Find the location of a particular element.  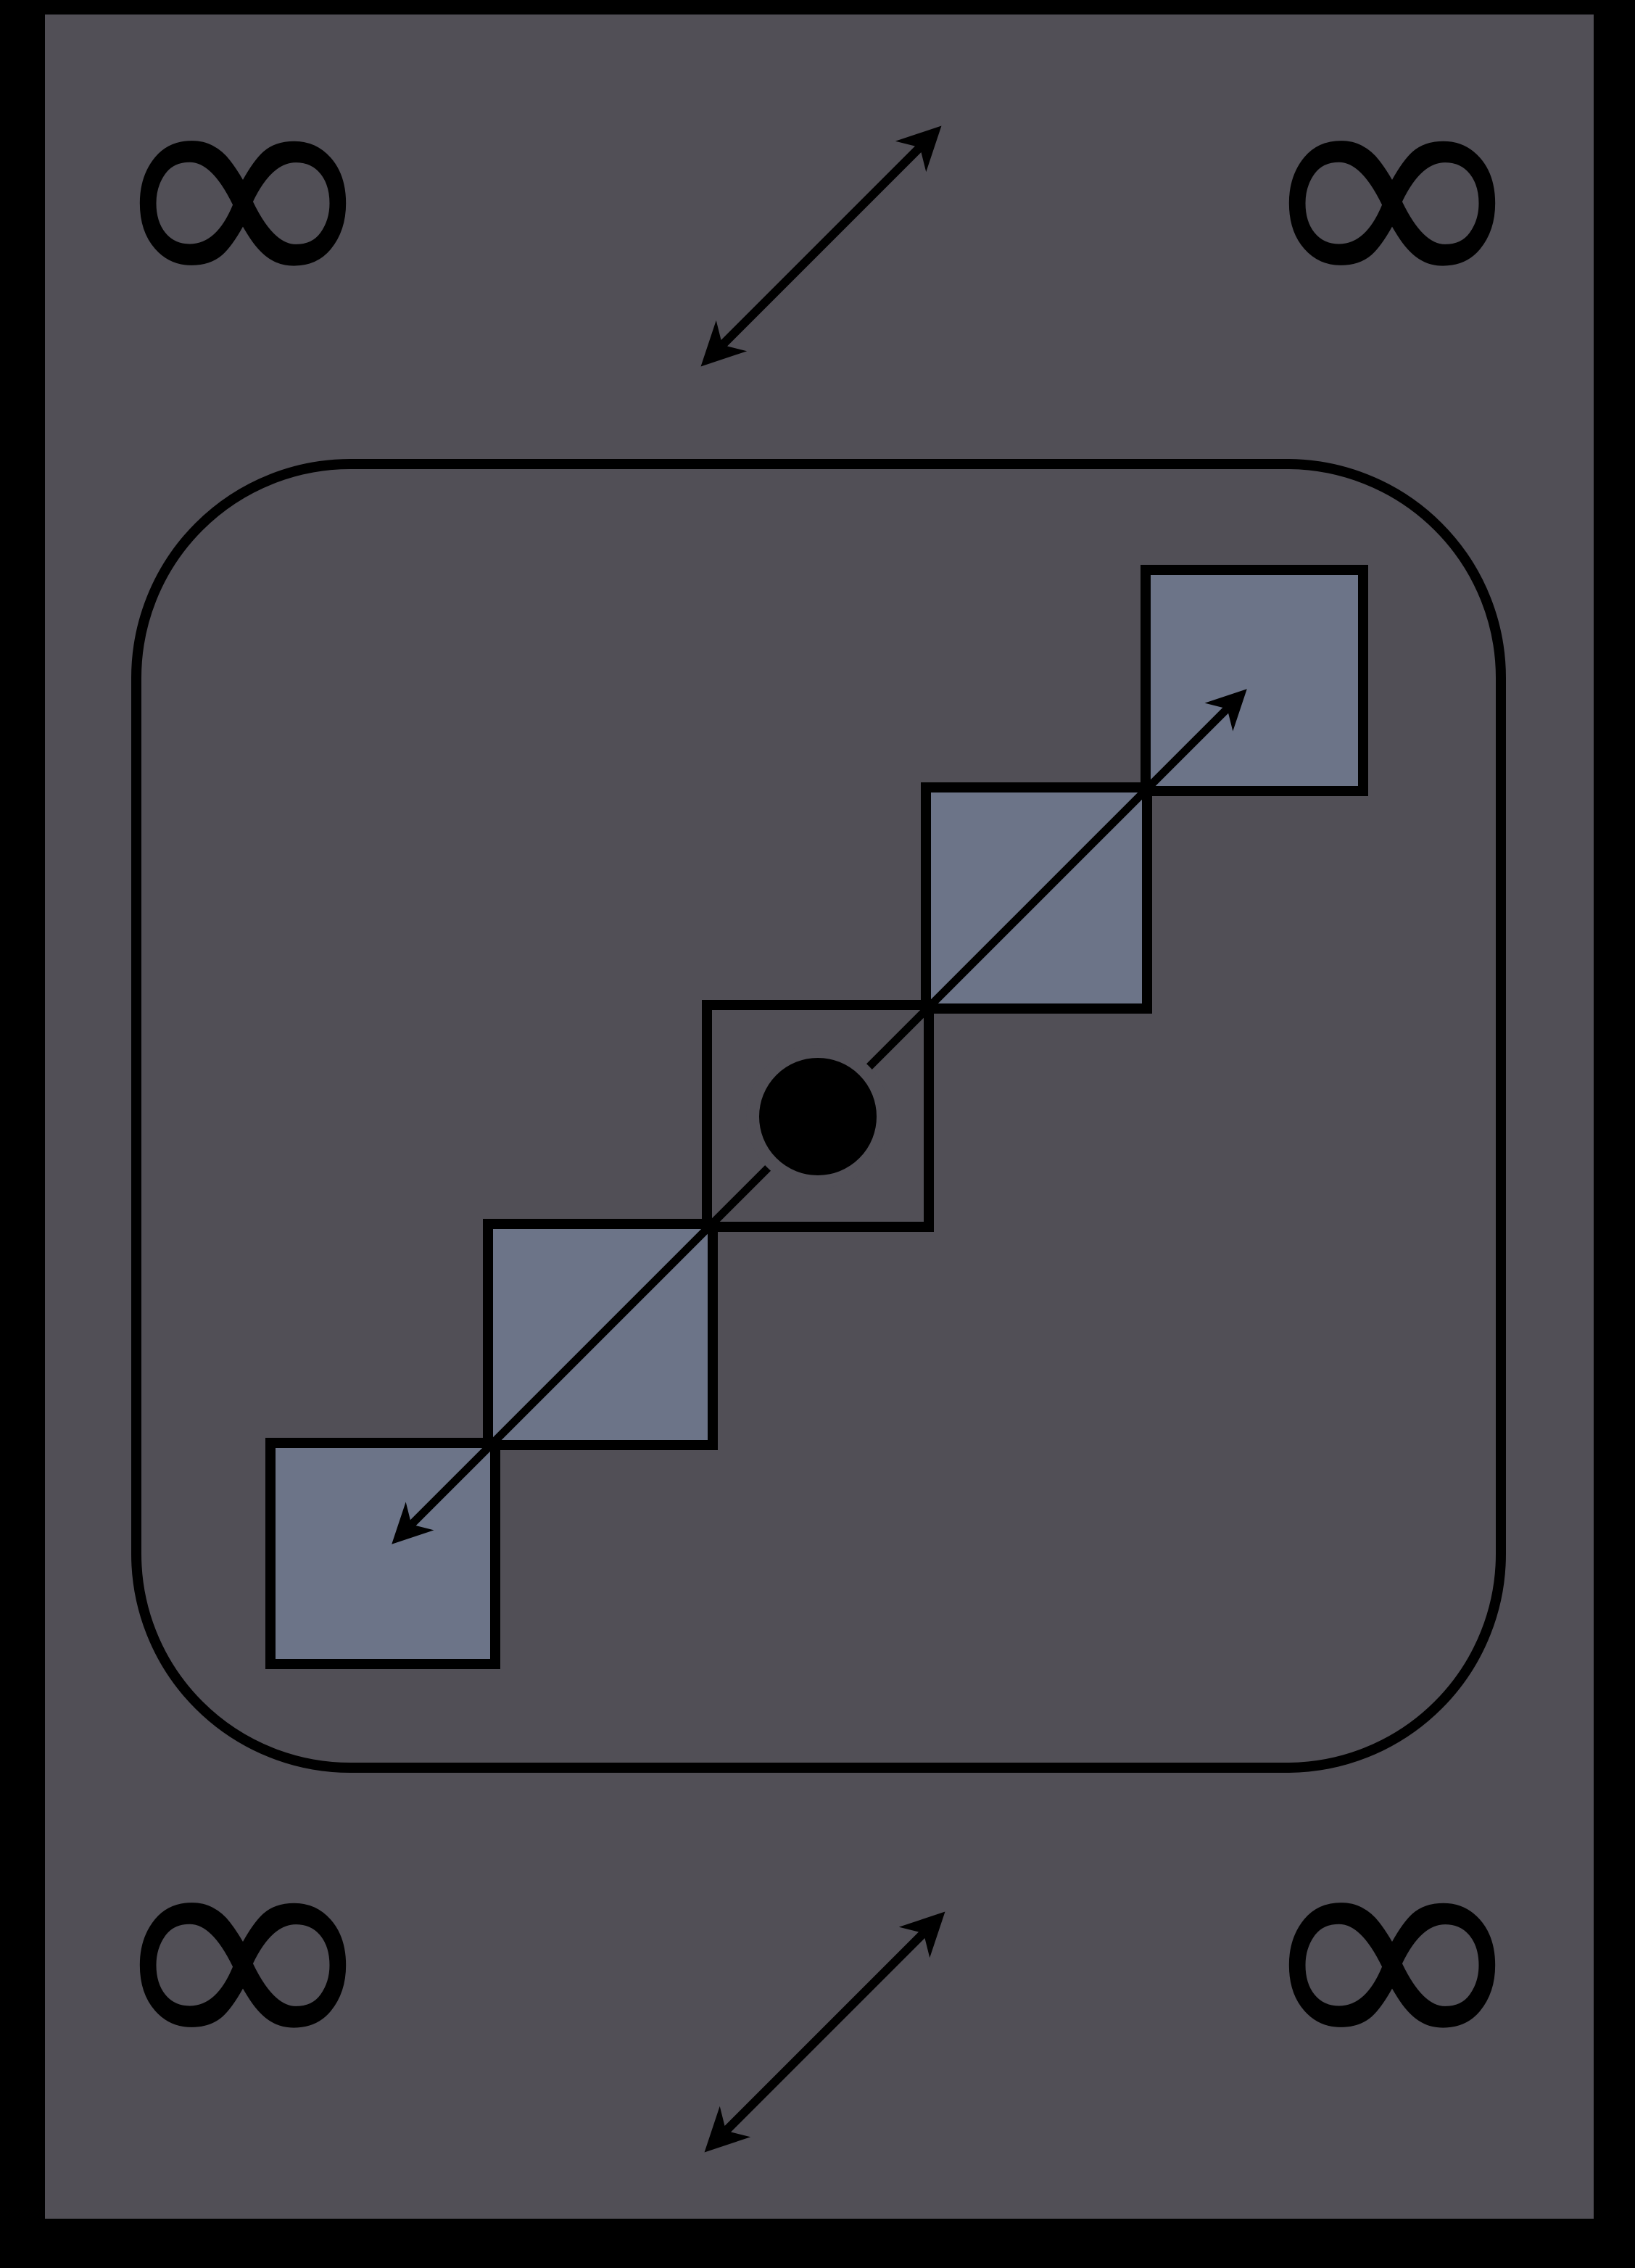

corner-symbol-top-right: ∞ is located at coordinates (1392, 191).